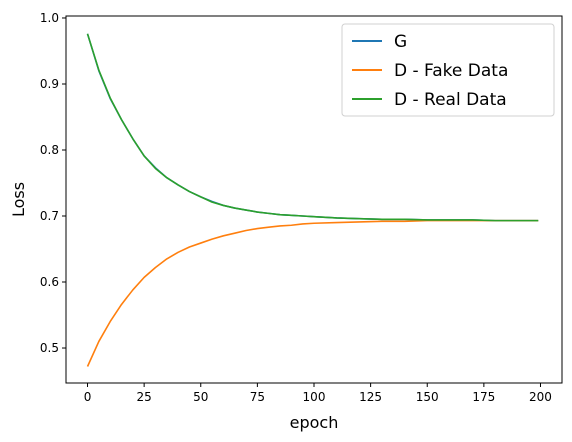  I want to click on y-tick-label: 0.5, so click(49, 348).